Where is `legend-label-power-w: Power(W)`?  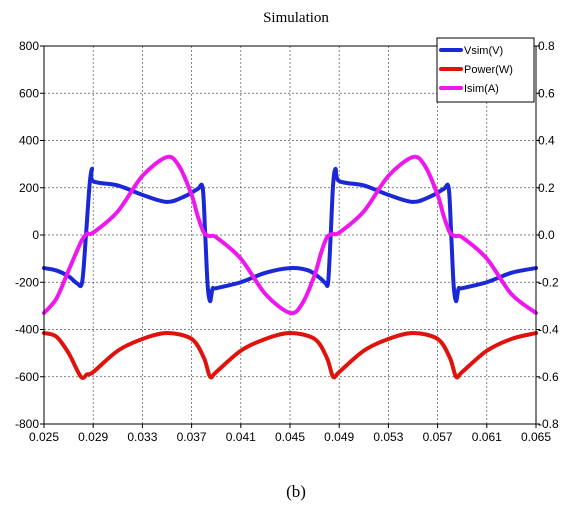
legend-label-power-w: Power(W) is located at coordinates (488, 70).